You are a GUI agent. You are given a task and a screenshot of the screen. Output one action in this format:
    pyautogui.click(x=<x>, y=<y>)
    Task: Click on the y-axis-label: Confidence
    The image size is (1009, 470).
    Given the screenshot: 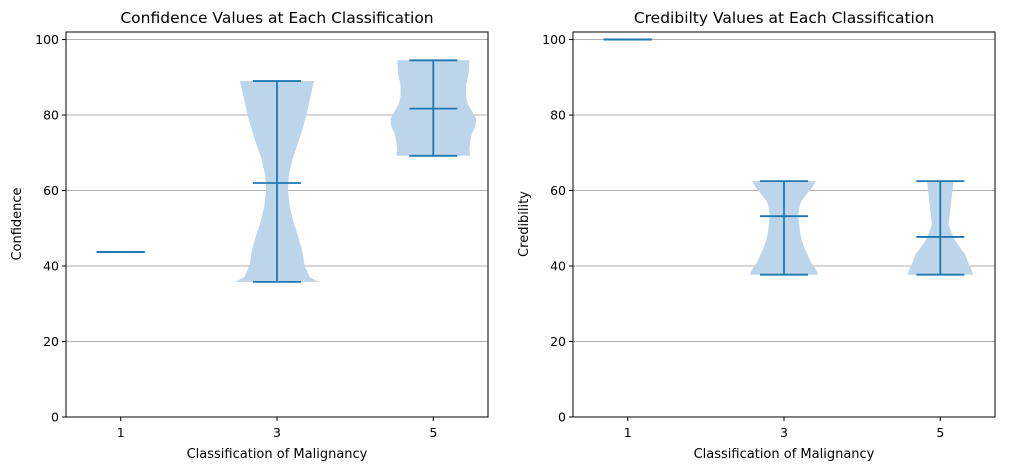 What is the action you would take?
    pyautogui.click(x=17, y=223)
    